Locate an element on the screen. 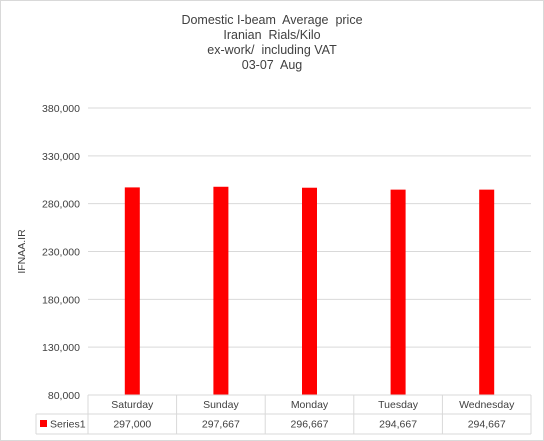 The height and width of the screenshot is (441, 544). legend-series-name: Series1 is located at coordinates (68, 425).